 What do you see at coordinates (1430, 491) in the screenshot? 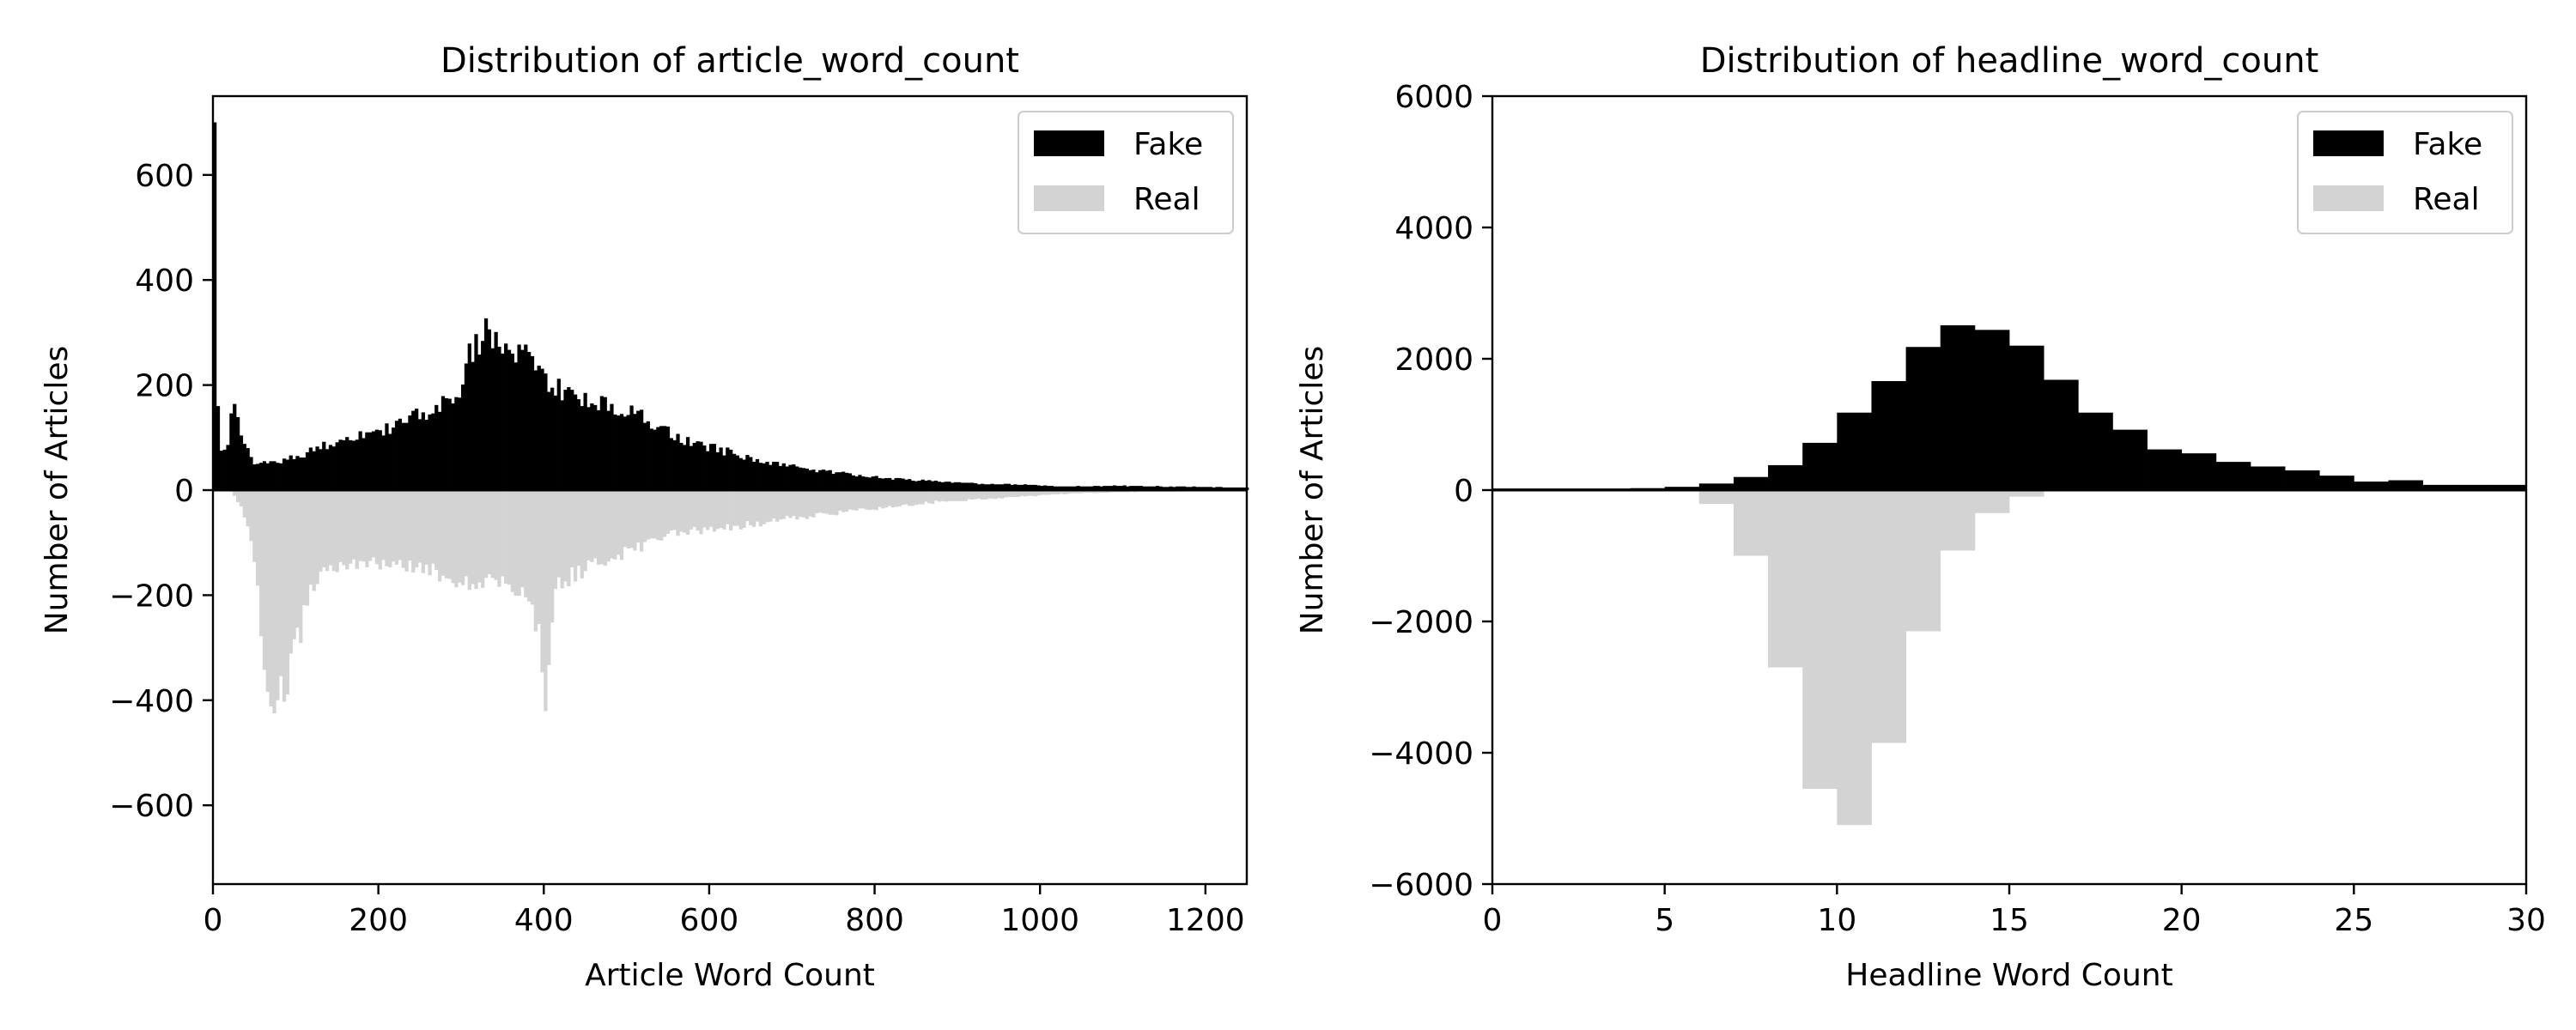
I see `y-axis-ticks: −6000 −4000 −2000 0 2000 4000 6000` at bounding box center [1430, 491].